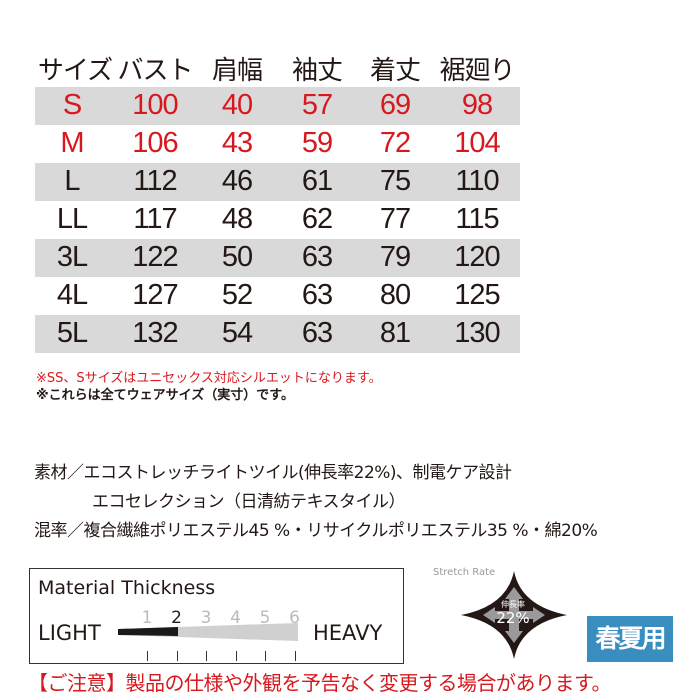 This screenshot has height=700, width=700. What do you see at coordinates (155, 333) in the screenshot?
I see `measure-cell: 132` at bounding box center [155, 333].